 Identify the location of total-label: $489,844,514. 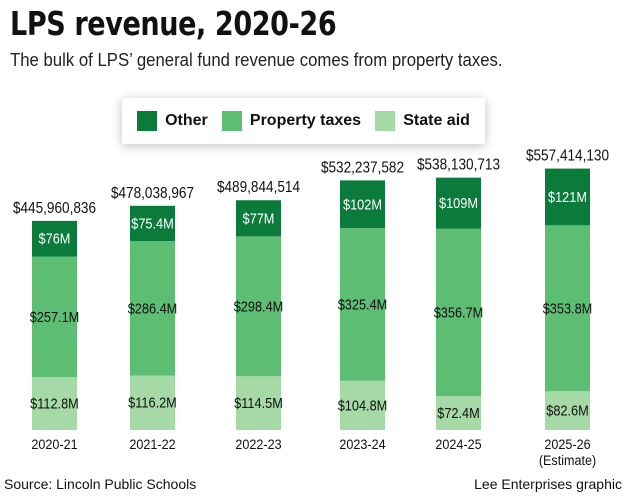
(258, 187).